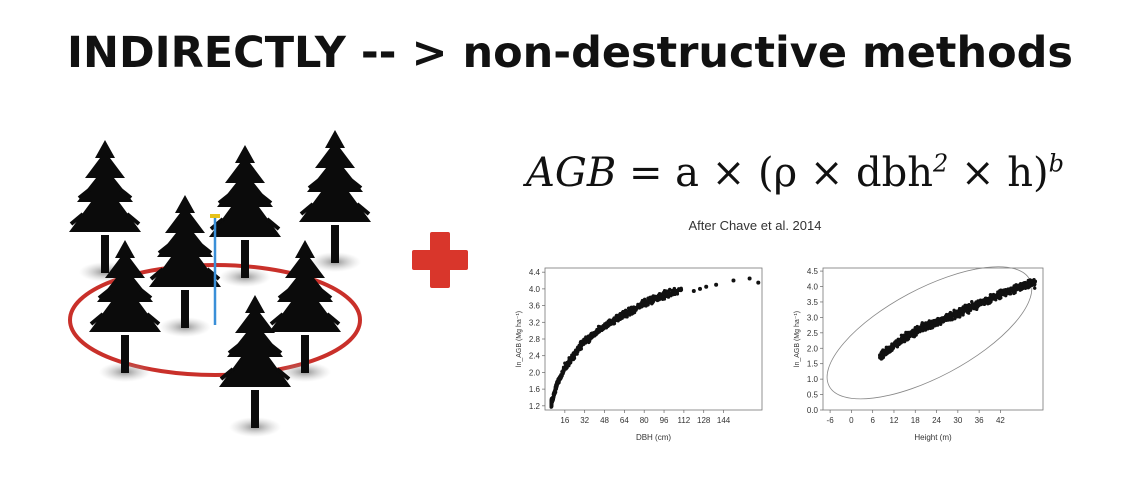  Describe the element at coordinates (813, 395) in the screenshot. I see `y-tick-label: 0.5` at that location.